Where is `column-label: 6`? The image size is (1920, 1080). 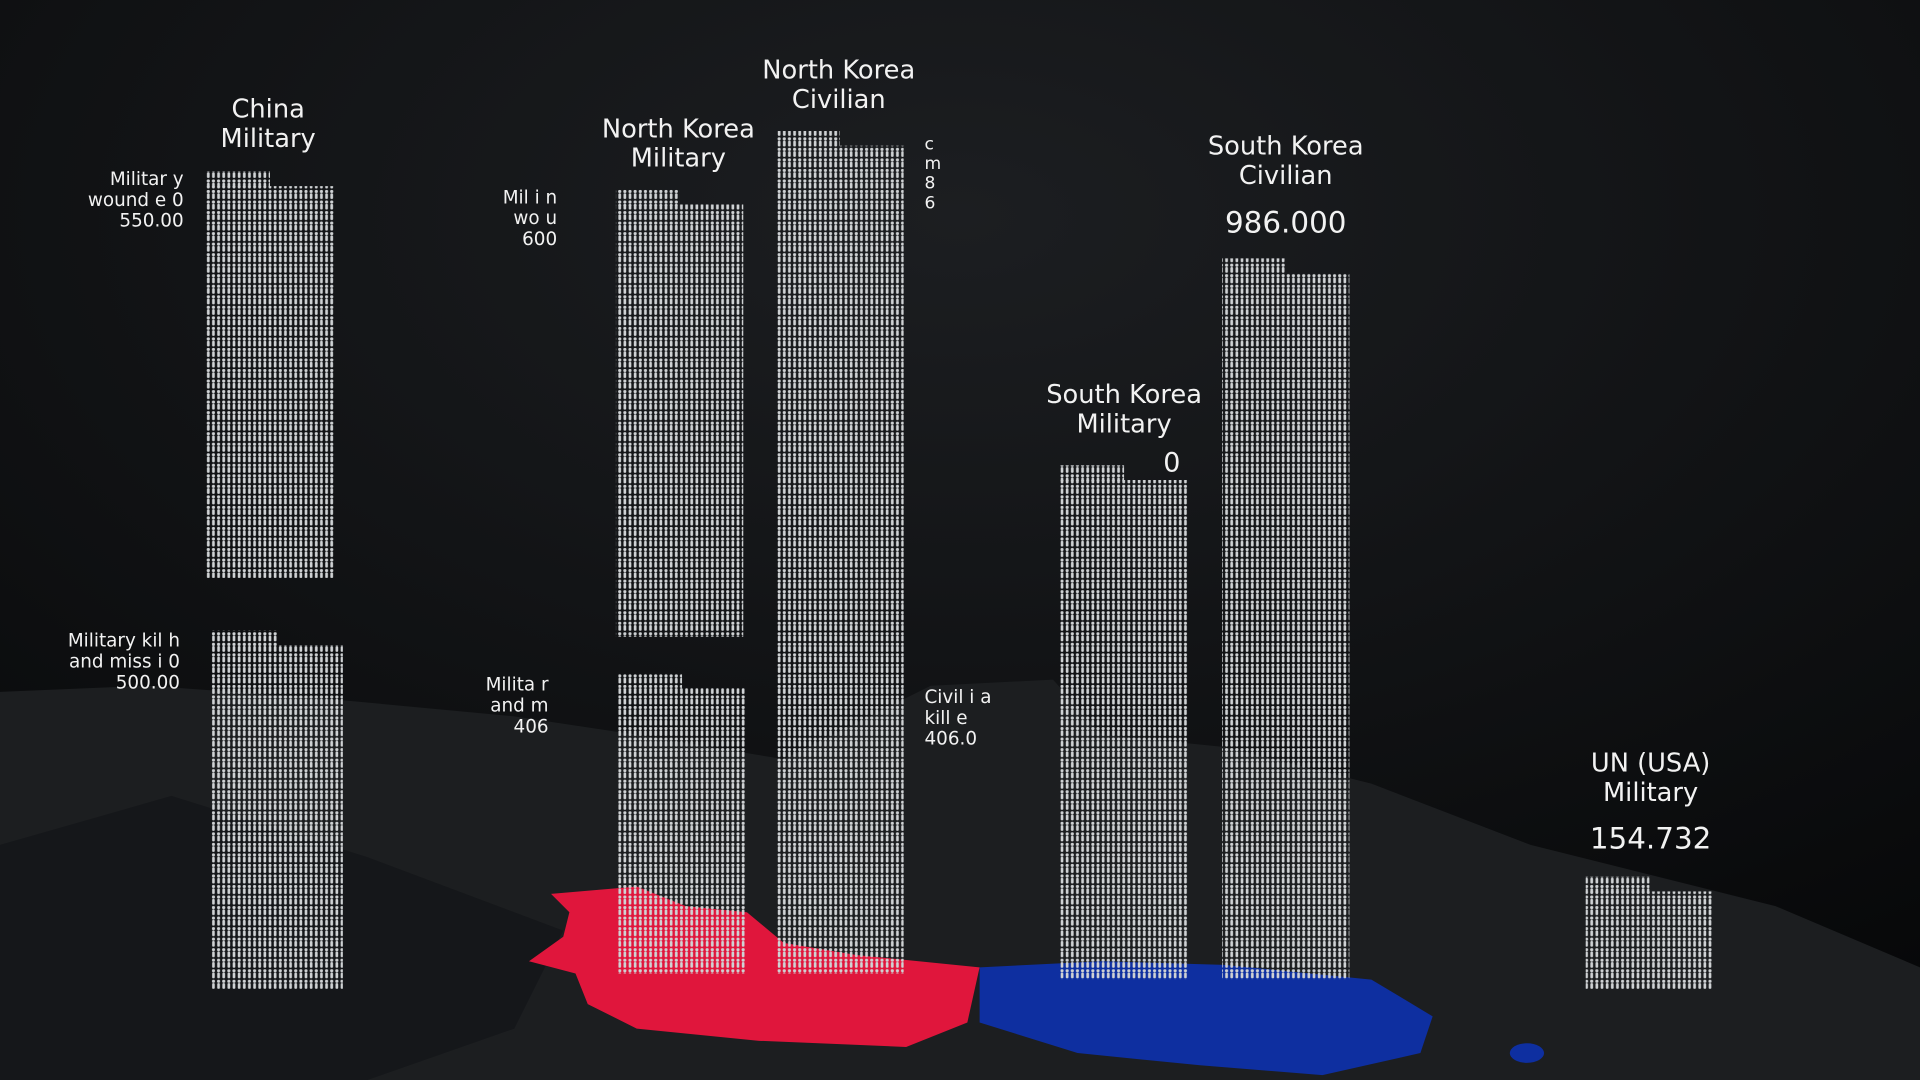 column-label: 6 is located at coordinates (929, 203).